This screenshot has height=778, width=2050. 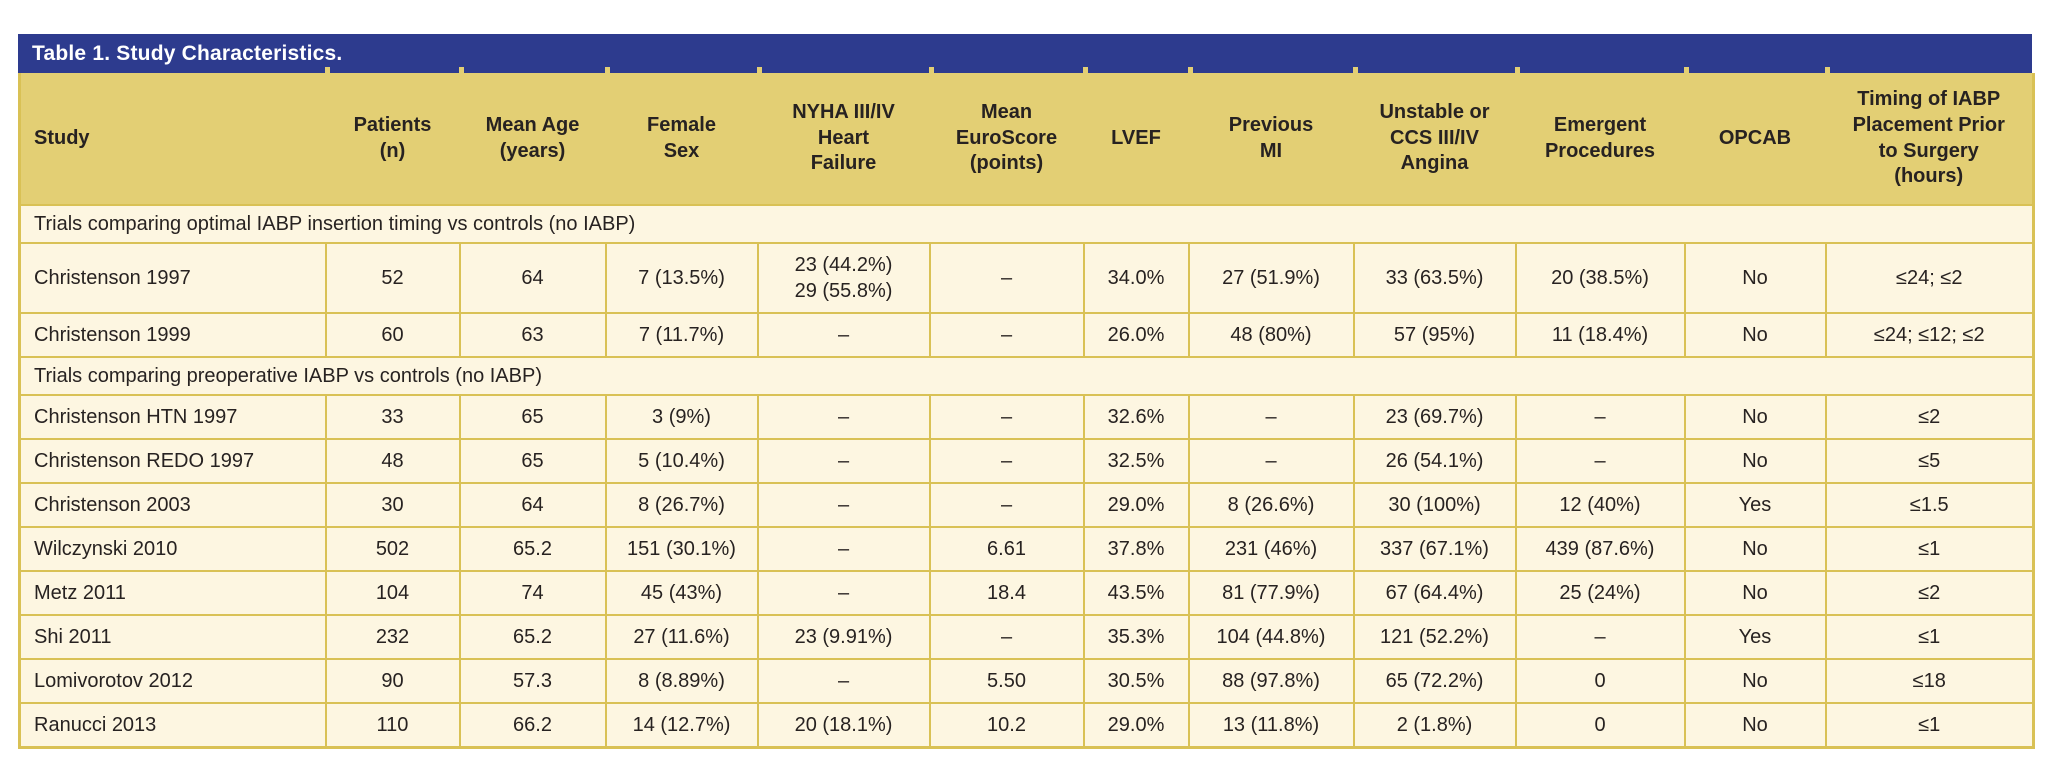 What do you see at coordinates (532, 681) in the screenshot?
I see `cell-mean-age: 57.3` at bounding box center [532, 681].